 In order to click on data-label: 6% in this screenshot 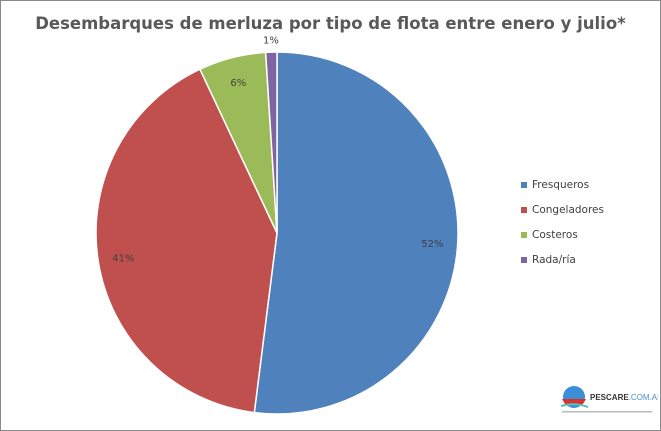, I will do `click(238, 83)`.